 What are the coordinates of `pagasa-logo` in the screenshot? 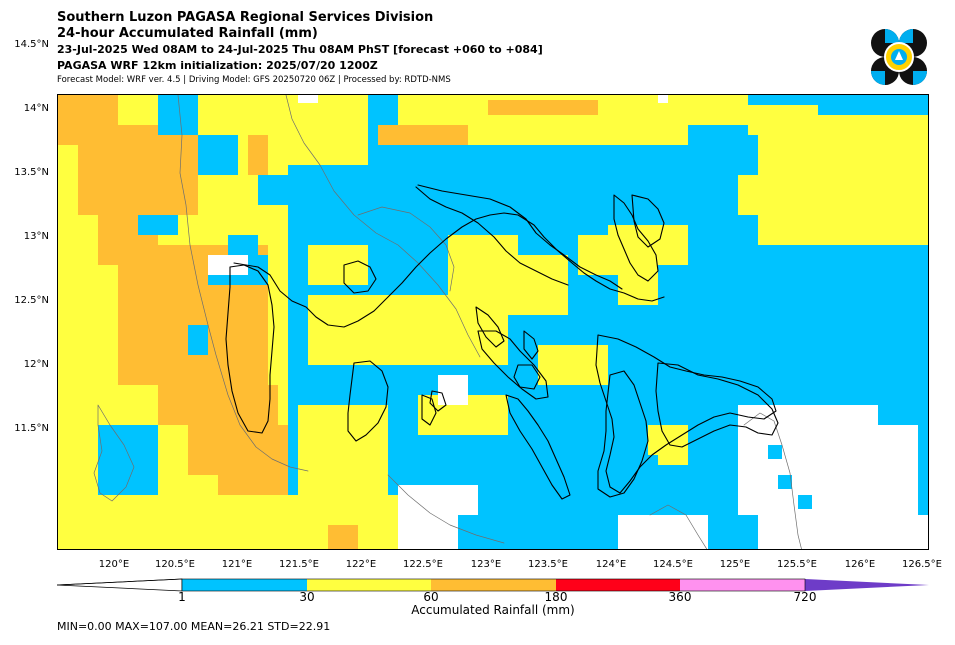 It's located at (899, 57).